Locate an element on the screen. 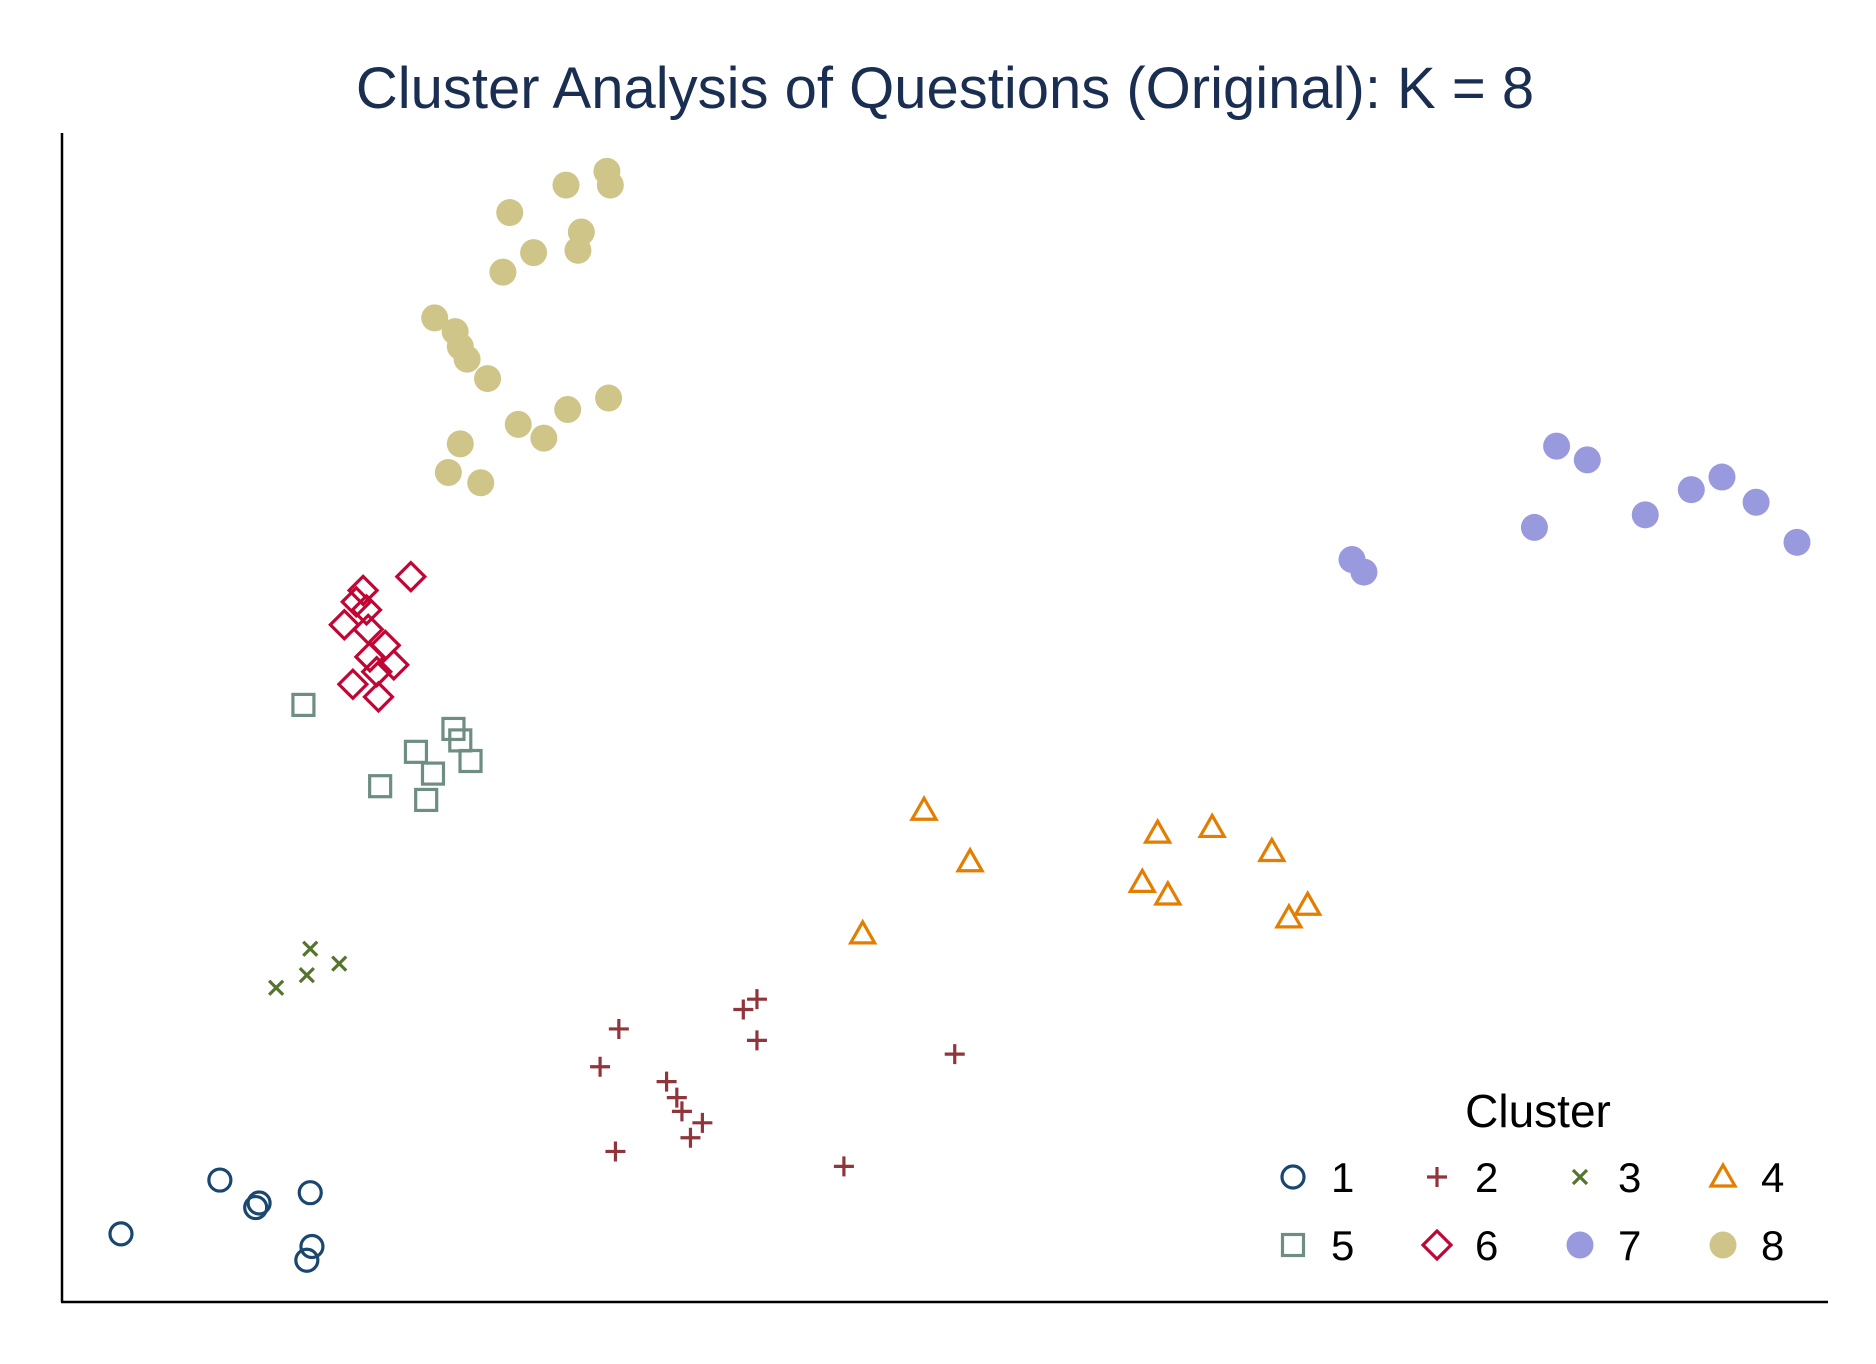 The height and width of the screenshot is (1364, 1876). legend-items: 1 2 3 4 5 6 7 8 is located at coordinates (1532, 1211).